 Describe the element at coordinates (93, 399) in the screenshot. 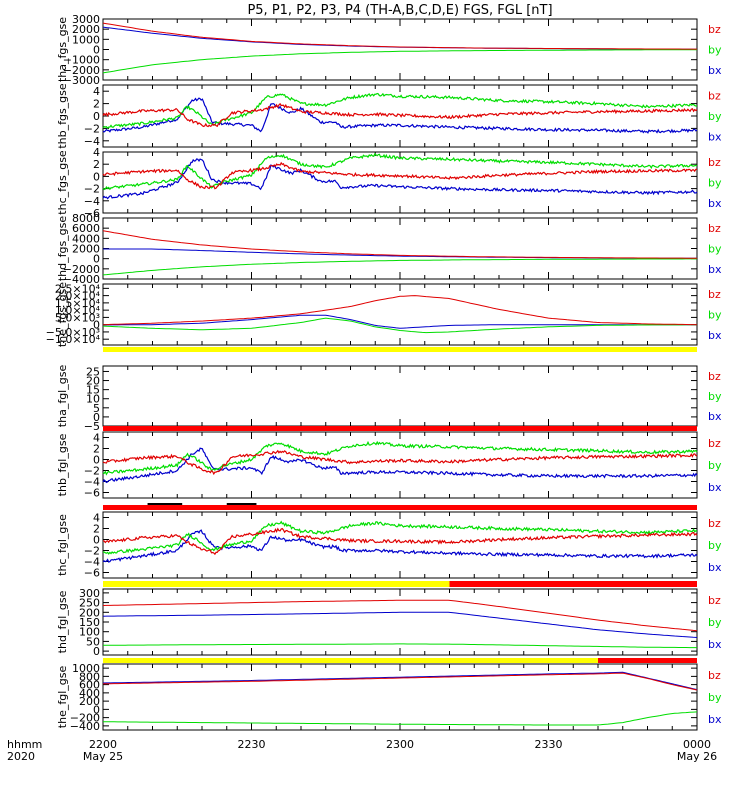

I see `y-tick-label: 10` at that location.